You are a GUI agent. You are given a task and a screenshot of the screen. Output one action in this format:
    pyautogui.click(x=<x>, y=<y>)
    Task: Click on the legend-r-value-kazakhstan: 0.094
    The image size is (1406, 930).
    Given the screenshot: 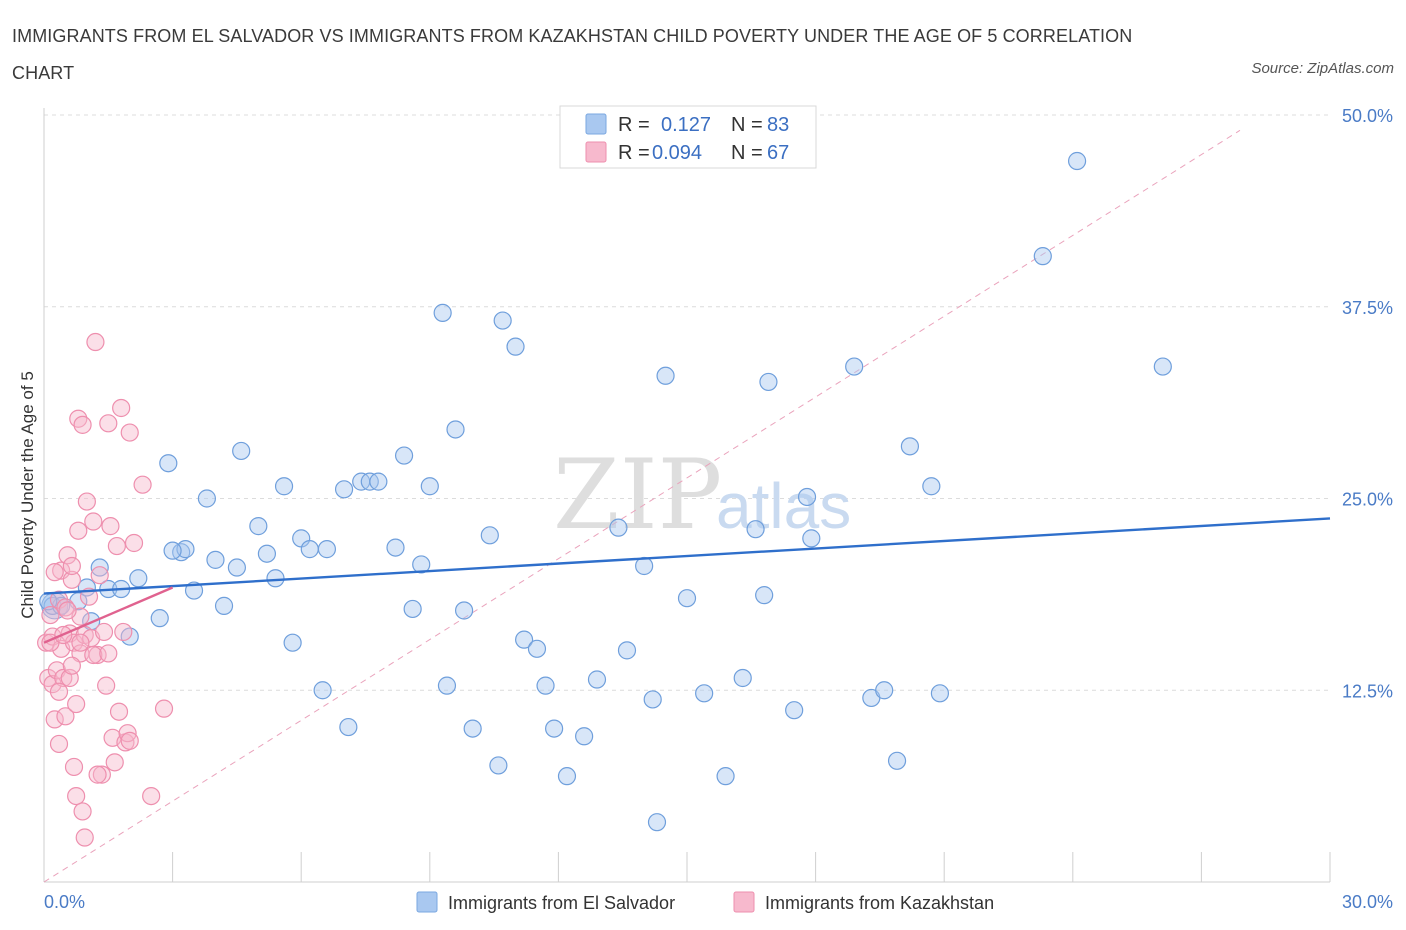 What is the action you would take?
    pyautogui.click(x=677, y=153)
    